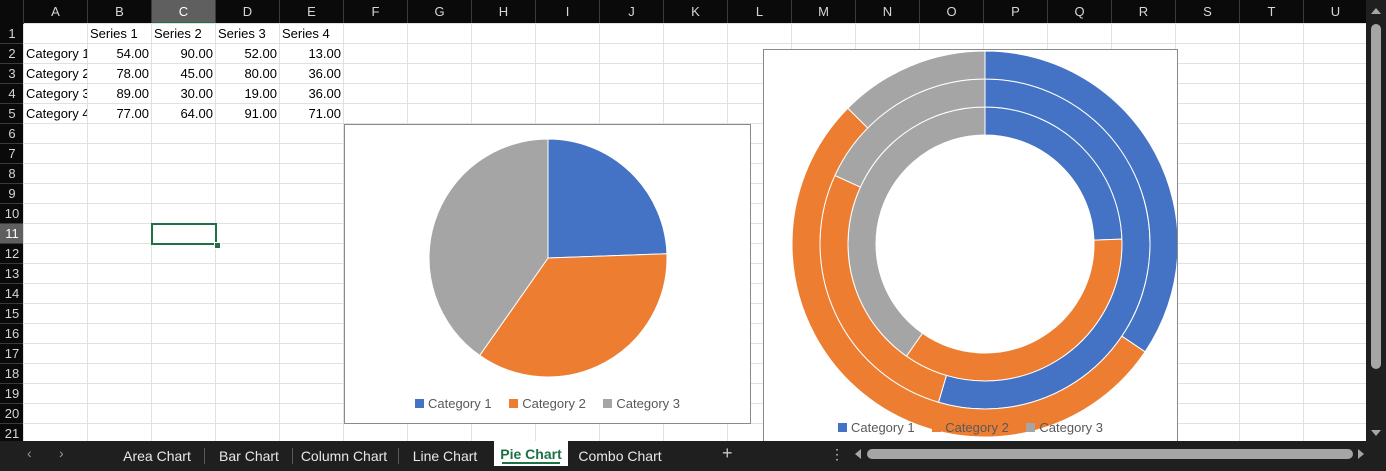 This screenshot has width=1386, height=471. Describe the element at coordinates (1376, 196) in the screenshot. I see `vertical-scroll-thumb` at that location.